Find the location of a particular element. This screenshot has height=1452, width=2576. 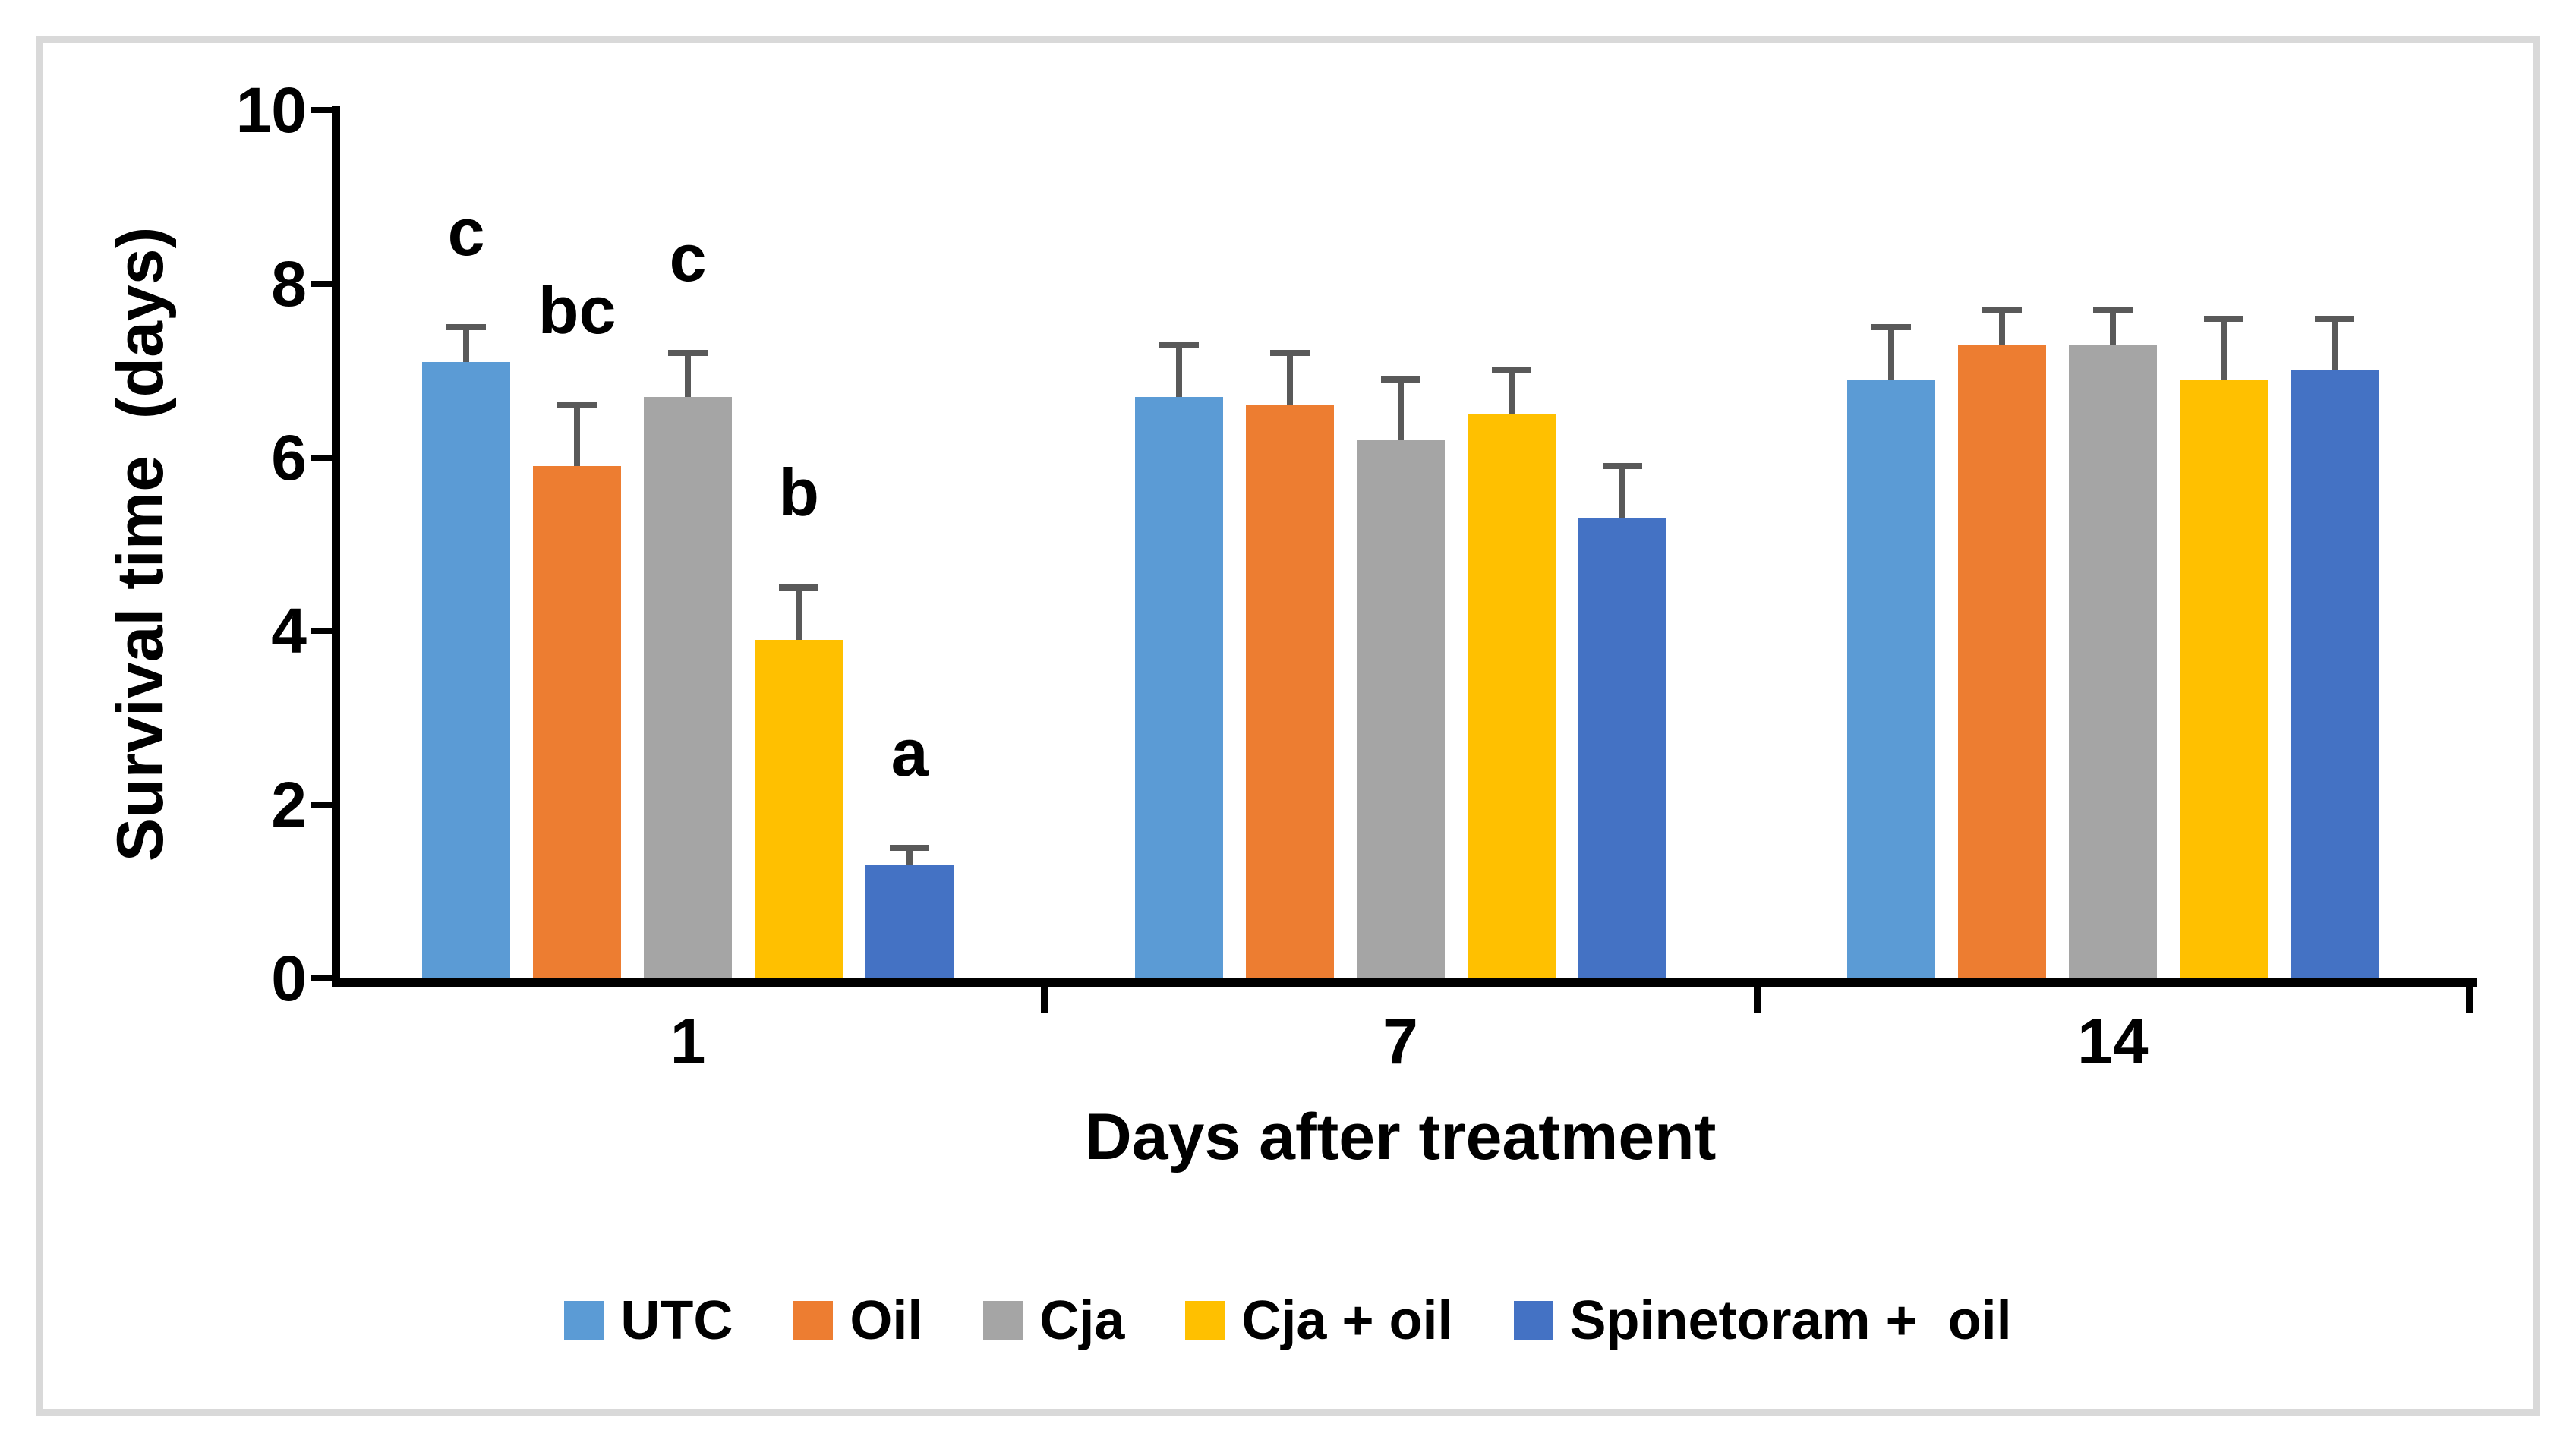

legend-item: Oil is located at coordinates (857, 1320).